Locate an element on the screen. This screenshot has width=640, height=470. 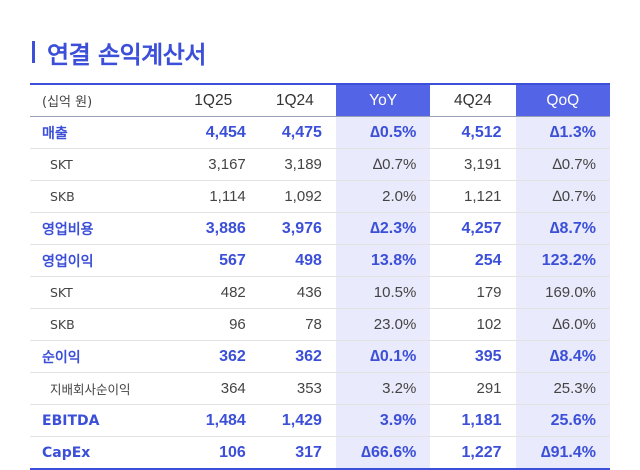
cell-1q25: 567 is located at coordinates (232, 260).